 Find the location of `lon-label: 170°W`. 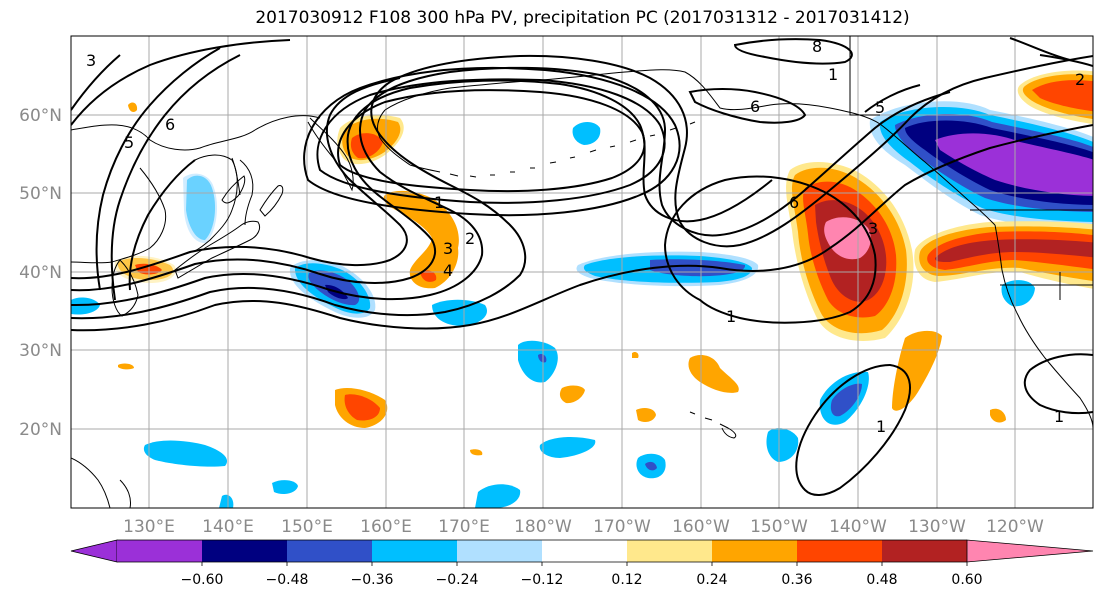

lon-label: 170°W is located at coordinates (622, 527).